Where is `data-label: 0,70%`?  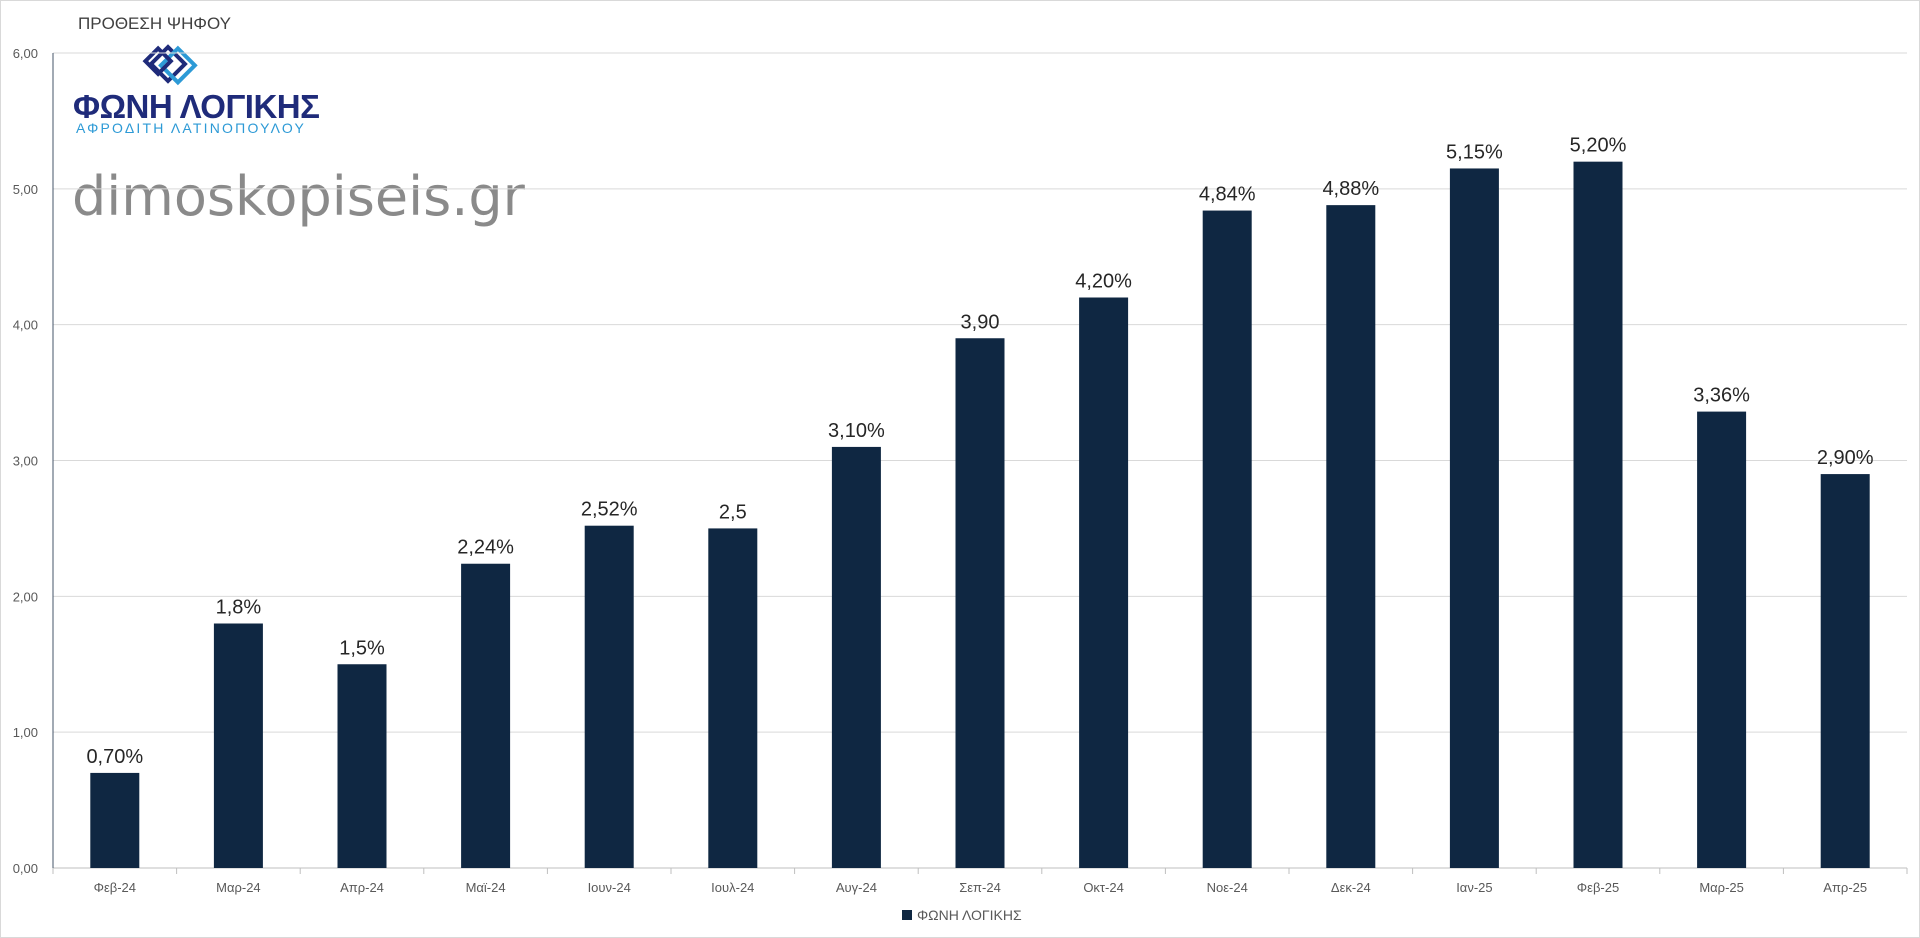 data-label: 0,70% is located at coordinates (114, 757).